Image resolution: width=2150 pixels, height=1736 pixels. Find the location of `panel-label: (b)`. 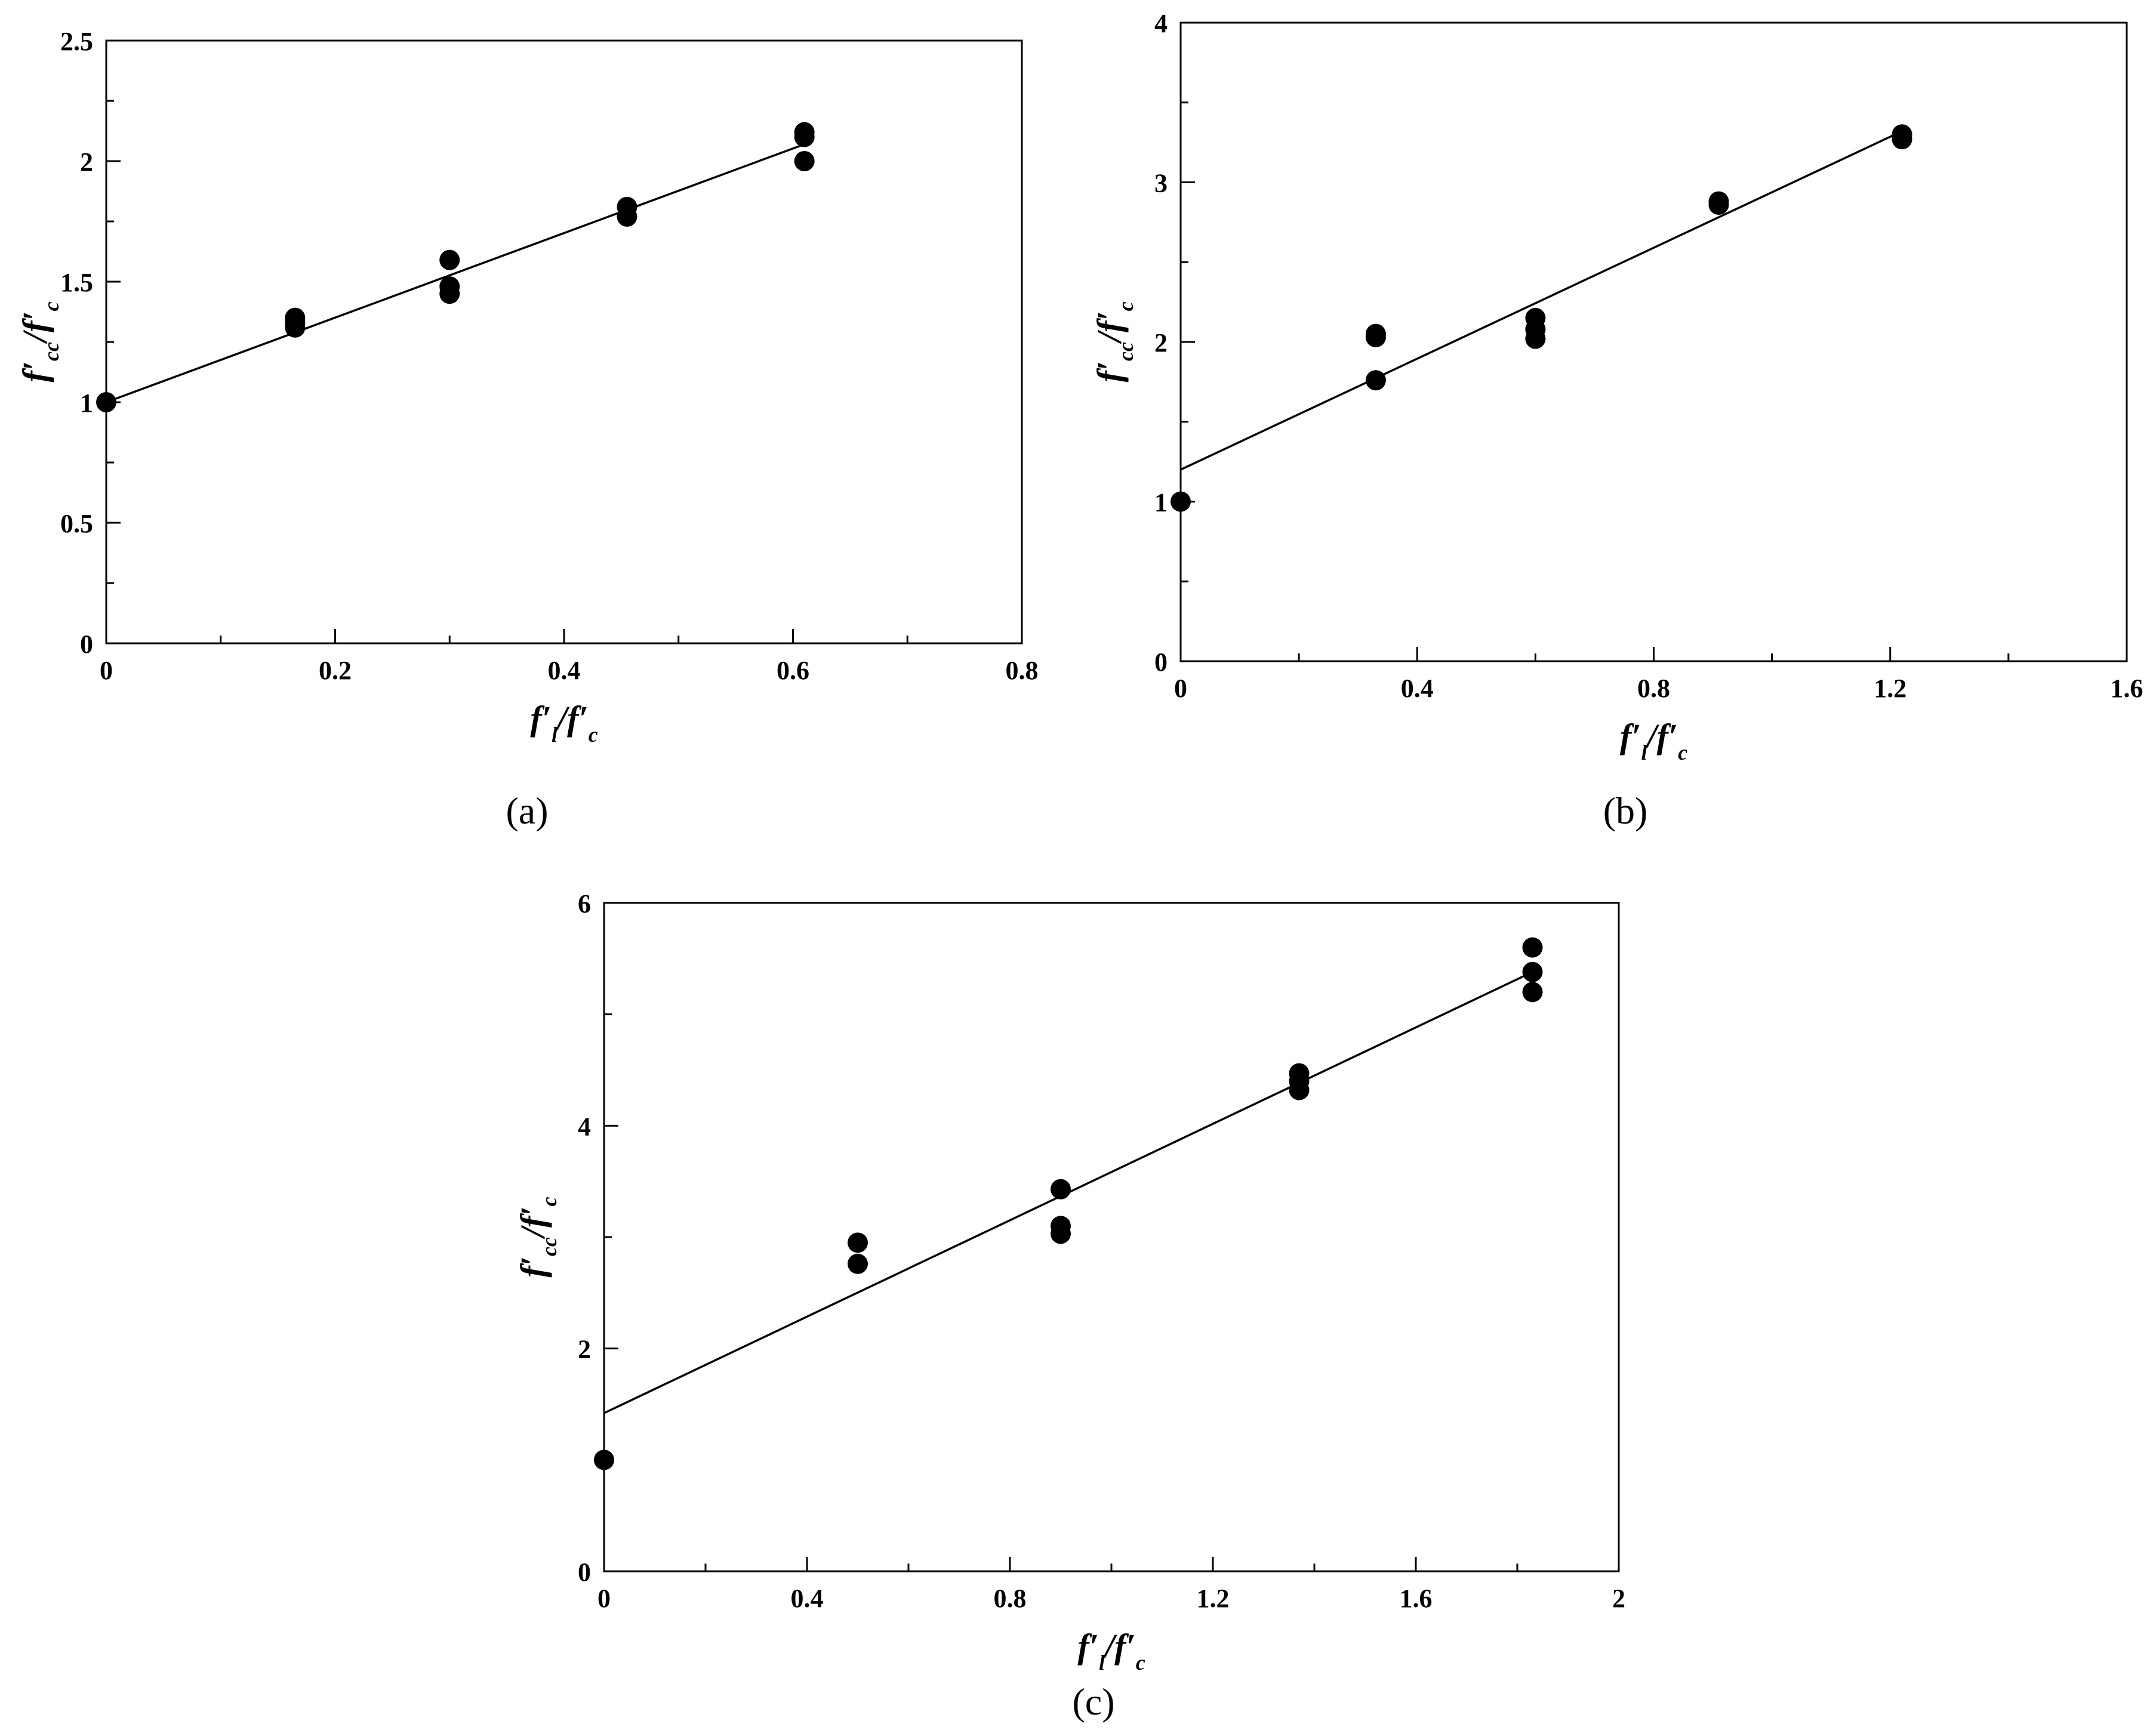

panel-label: (b) is located at coordinates (1626, 811).